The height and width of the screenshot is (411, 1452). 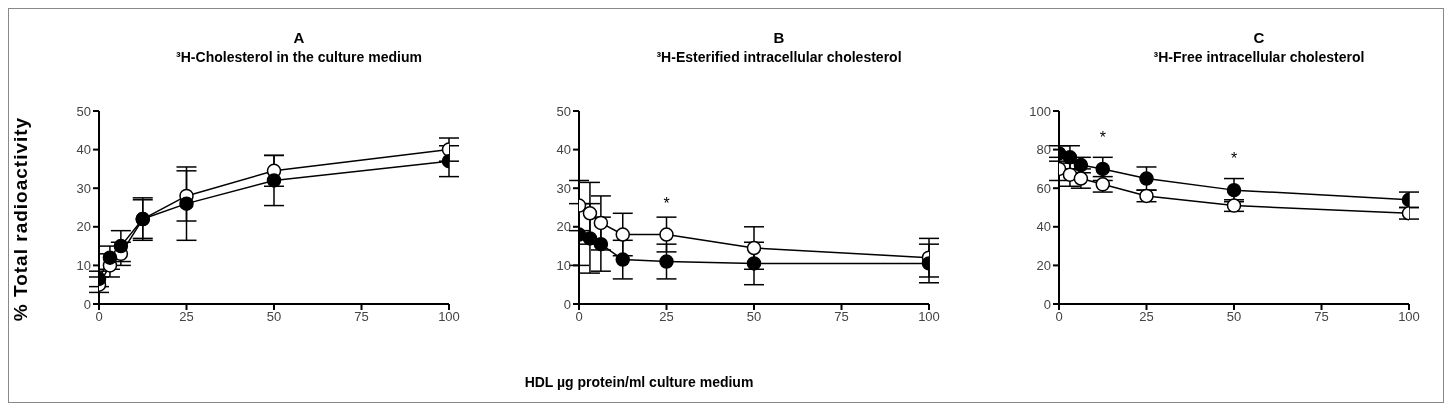 What do you see at coordinates (1043, 150) in the screenshot?
I see `y-tick-label: 80` at bounding box center [1043, 150].